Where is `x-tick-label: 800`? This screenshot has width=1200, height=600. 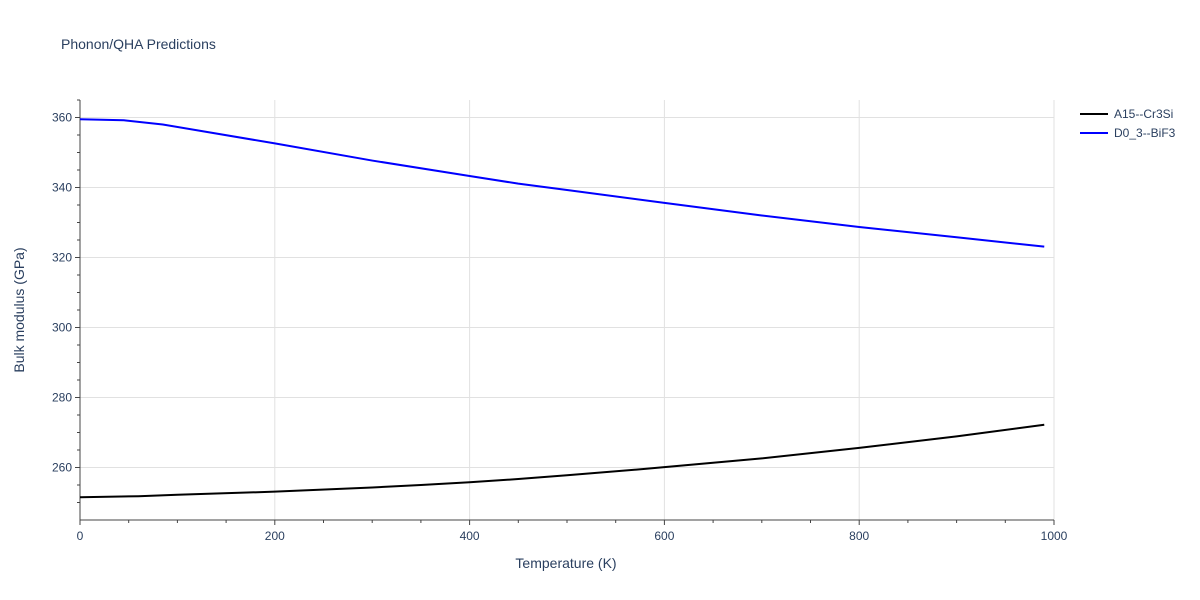 x-tick-label: 800 is located at coordinates (859, 536).